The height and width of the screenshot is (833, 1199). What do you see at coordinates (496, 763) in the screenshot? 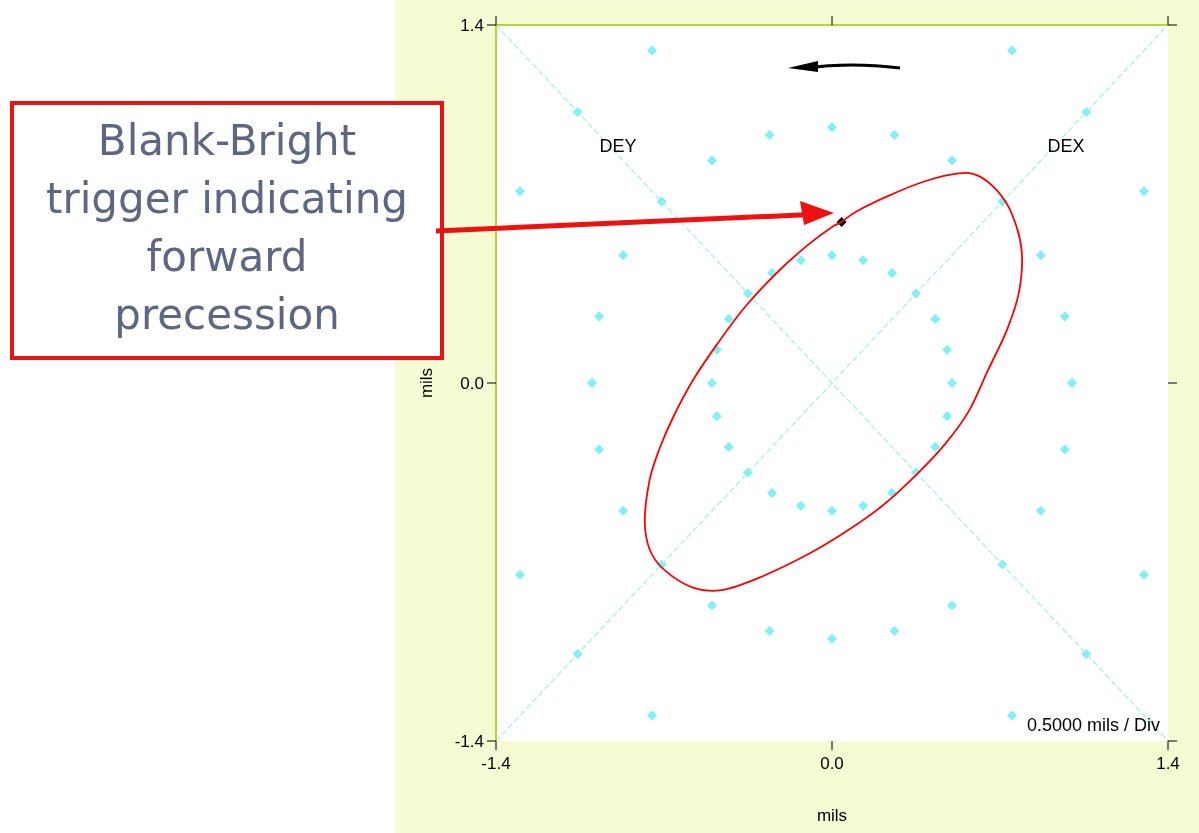
I see `x-tick-label: -1.4` at bounding box center [496, 763].